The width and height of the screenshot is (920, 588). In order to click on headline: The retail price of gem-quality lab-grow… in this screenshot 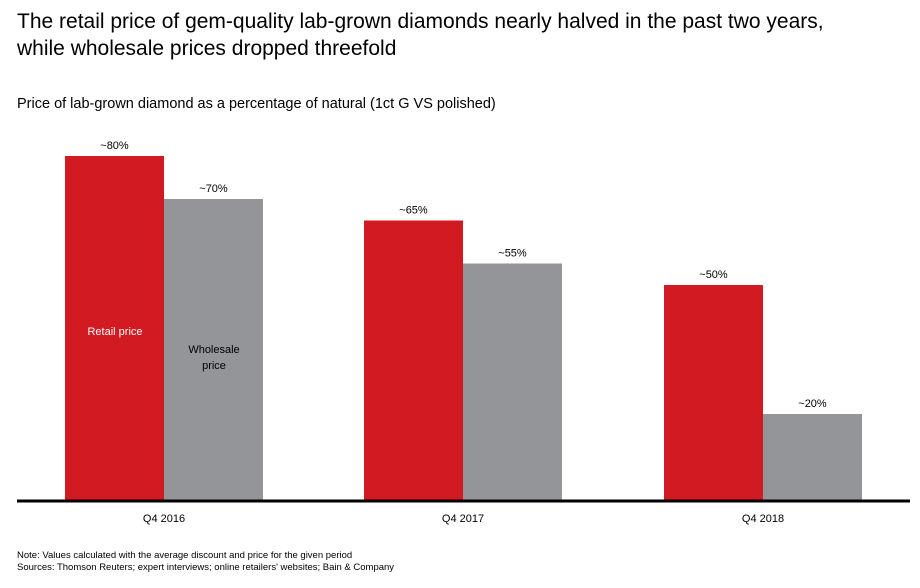, I will do `click(420, 35)`.